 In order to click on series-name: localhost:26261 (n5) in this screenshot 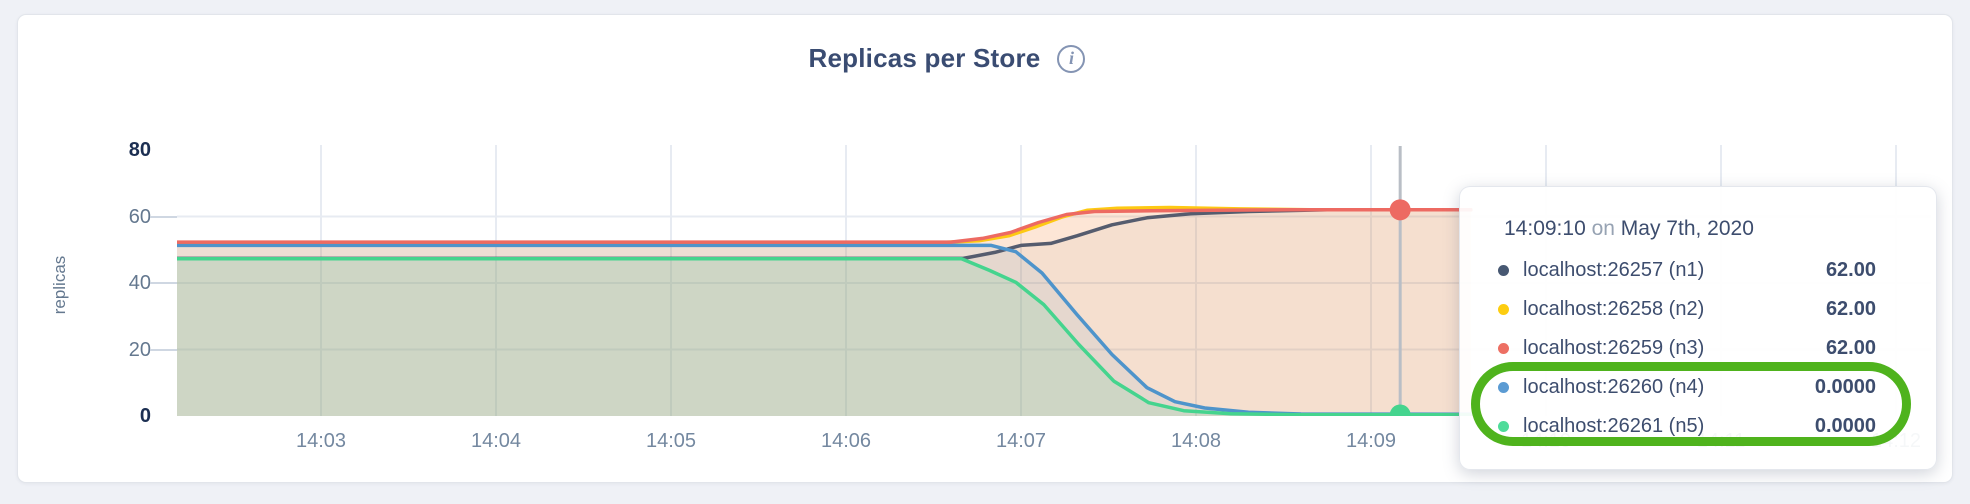, I will do `click(1614, 426)`.